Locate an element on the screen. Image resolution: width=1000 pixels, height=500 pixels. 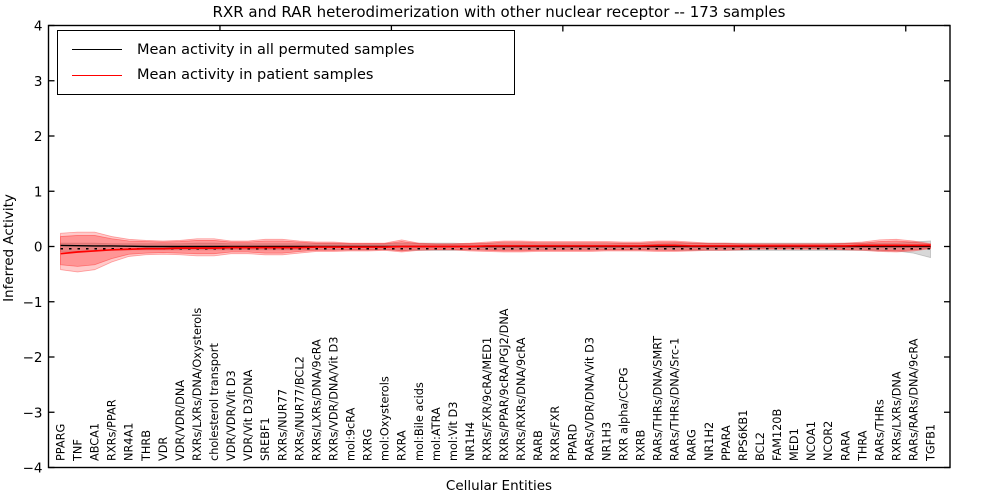
patient-mean-line is located at coordinates (495, 249).